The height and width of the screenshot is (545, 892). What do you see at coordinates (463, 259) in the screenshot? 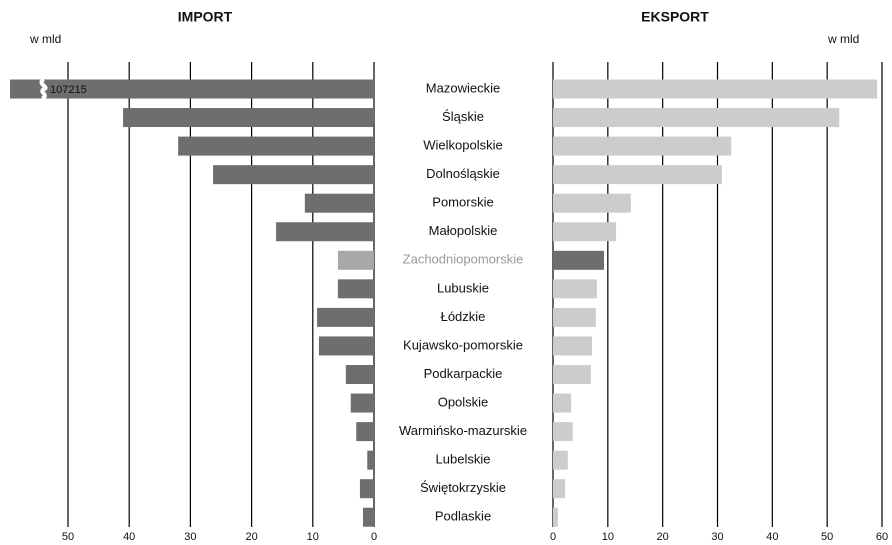
I see `category-label: Zachodniopomorskie` at bounding box center [463, 259].